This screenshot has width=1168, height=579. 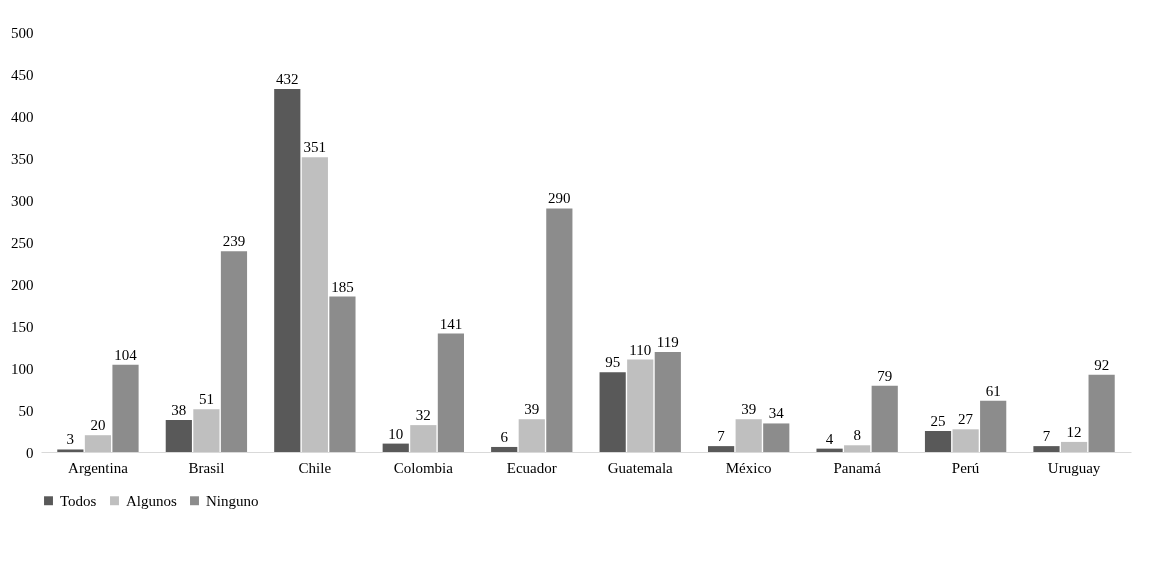 I want to click on x-tick-label: Panamá, so click(x=857, y=467).